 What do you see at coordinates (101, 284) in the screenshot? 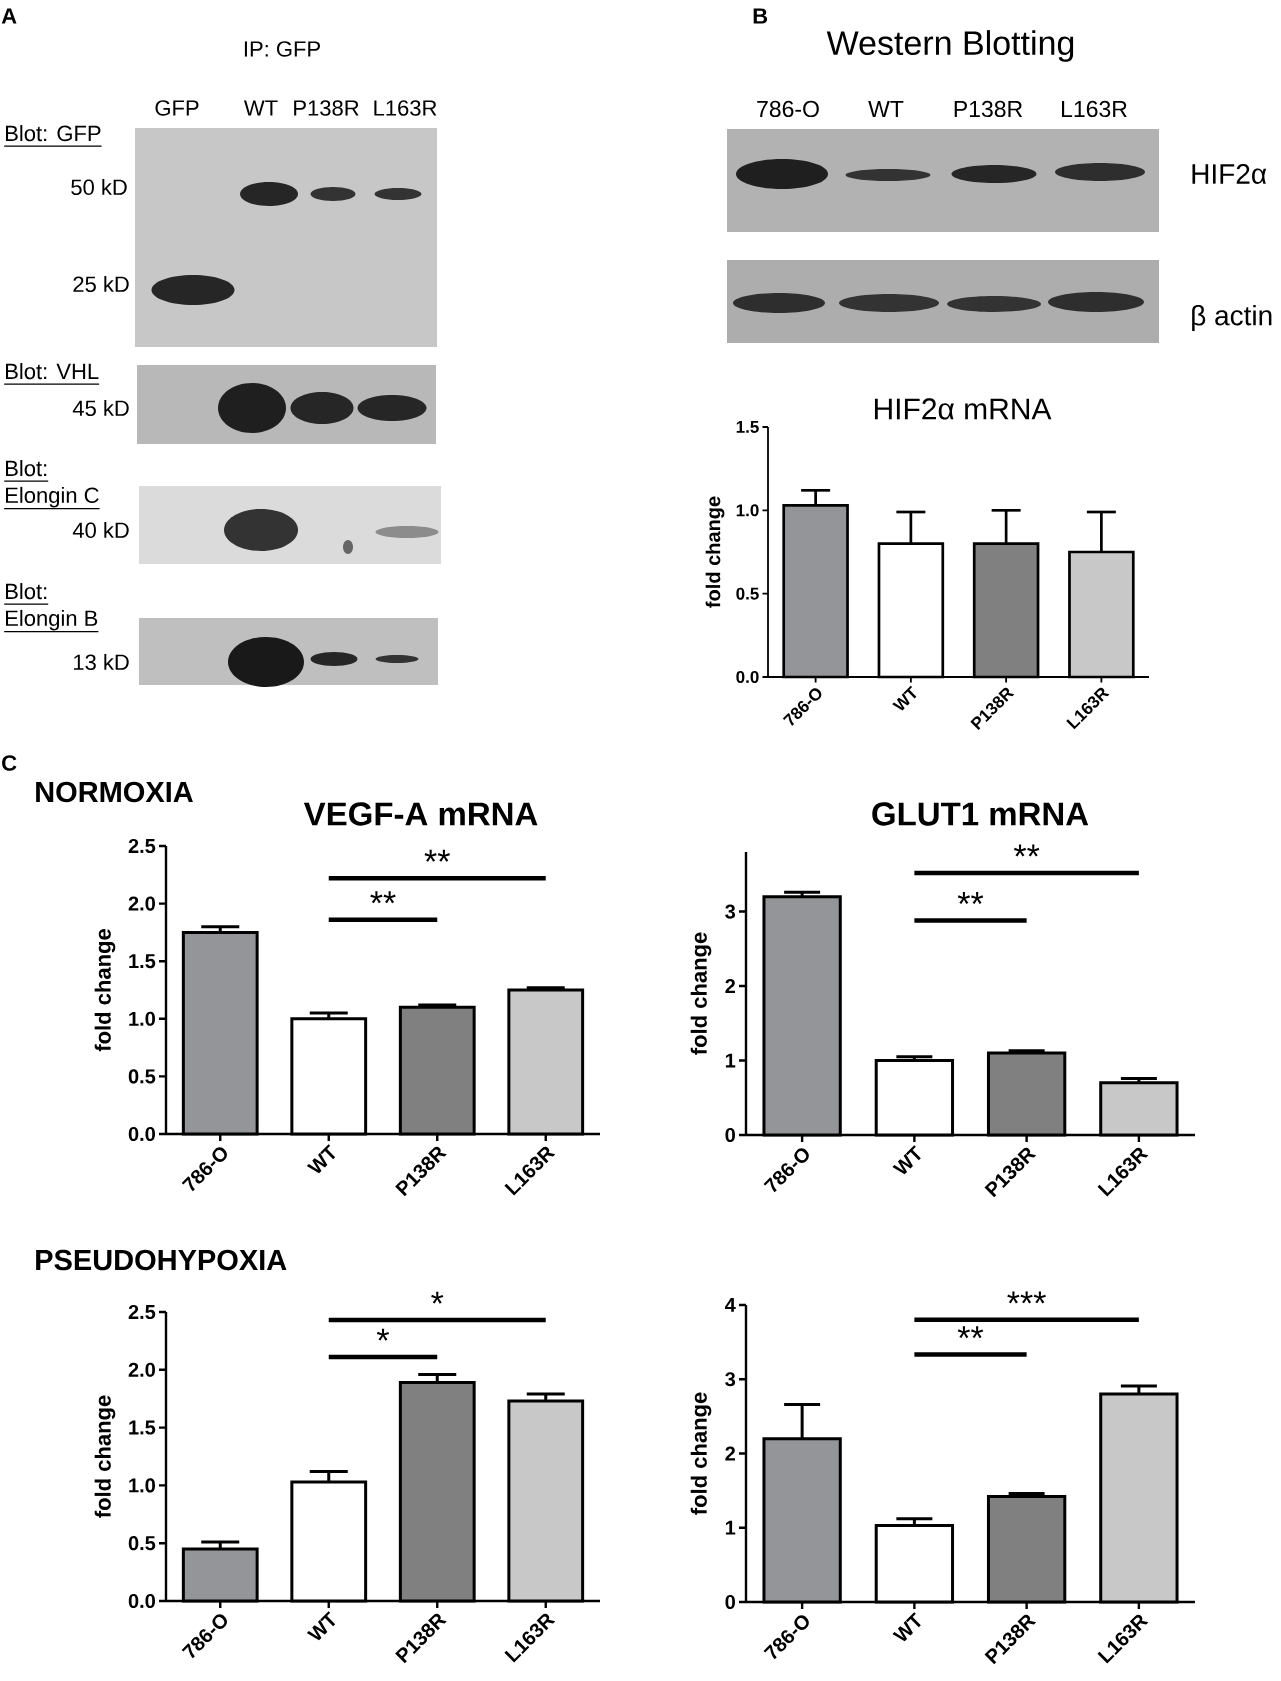
I see `text: 25 kD` at bounding box center [101, 284].